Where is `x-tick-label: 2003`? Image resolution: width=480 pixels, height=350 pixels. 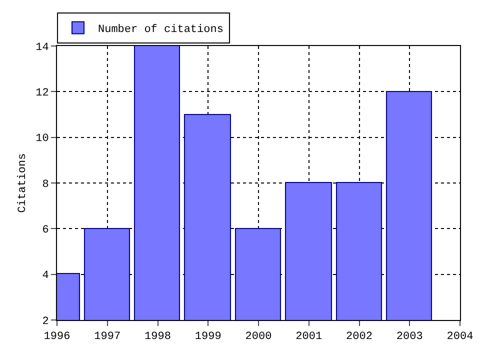
x-tick-label: 2003 is located at coordinates (409, 337).